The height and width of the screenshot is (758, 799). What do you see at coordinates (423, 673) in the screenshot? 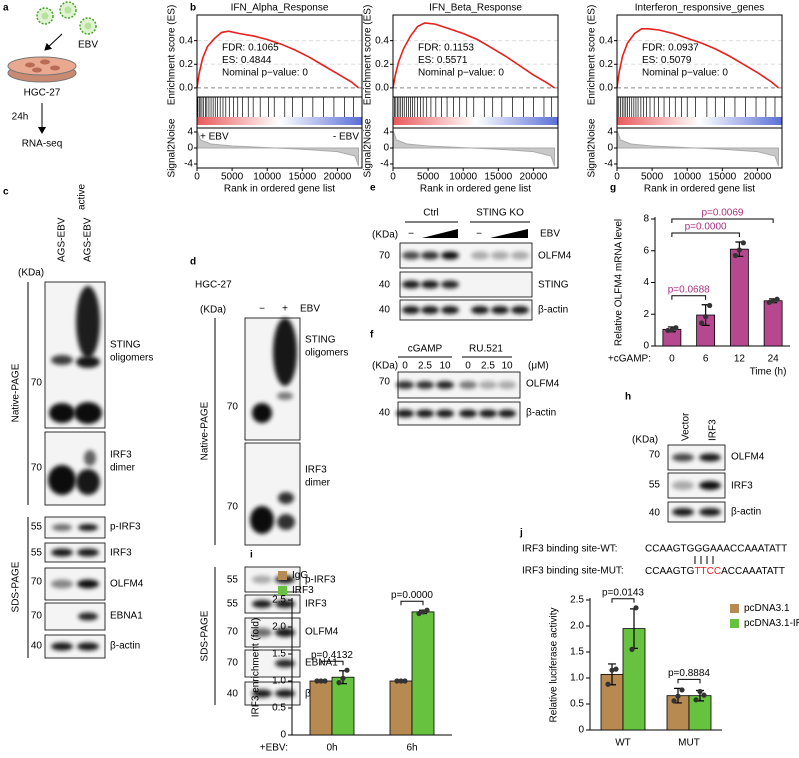
I see `bar` at bounding box center [423, 673].